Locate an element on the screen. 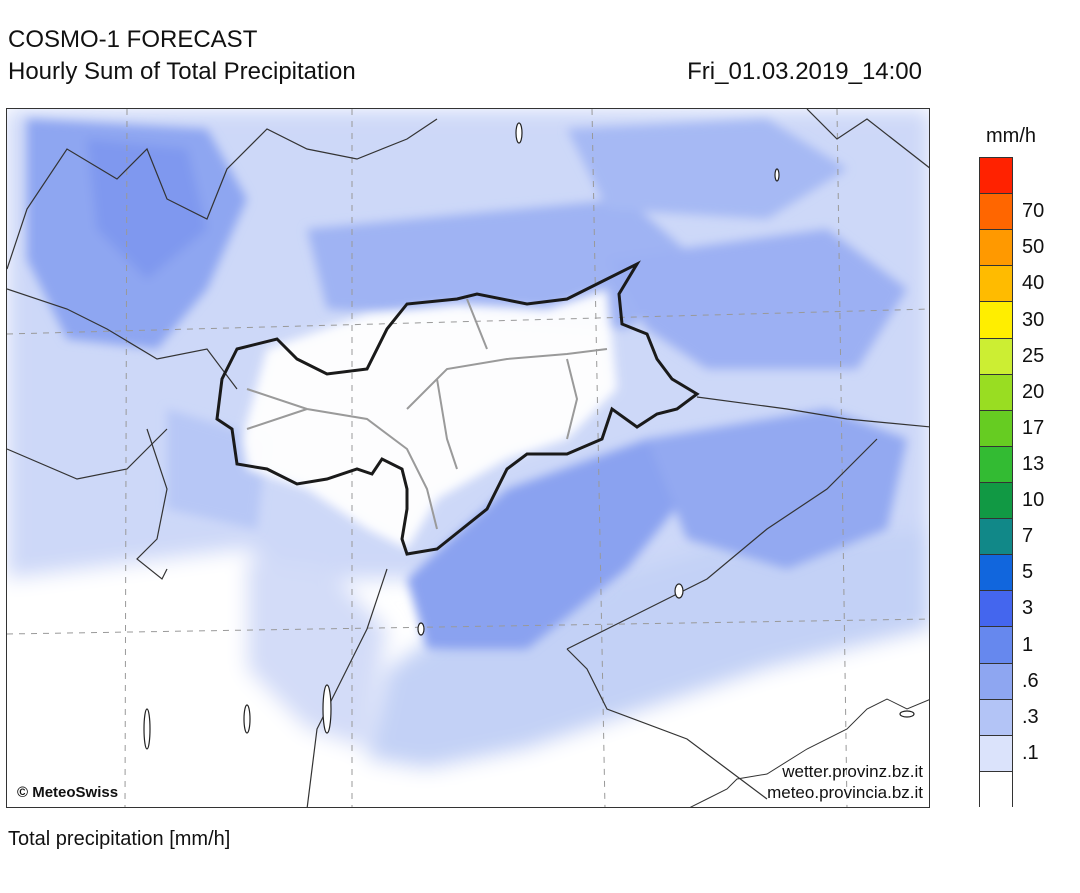  scale-tick-label: 17 is located at coordinates (1033, 427).